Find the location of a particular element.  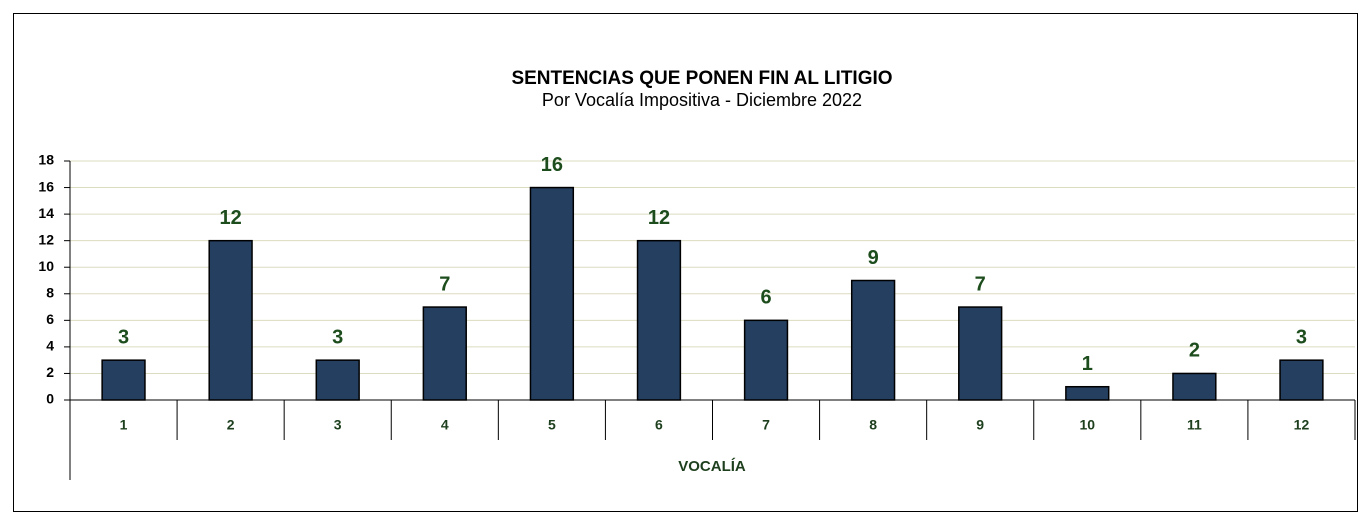

data-label: 9 is located at coordinates (873, 258).